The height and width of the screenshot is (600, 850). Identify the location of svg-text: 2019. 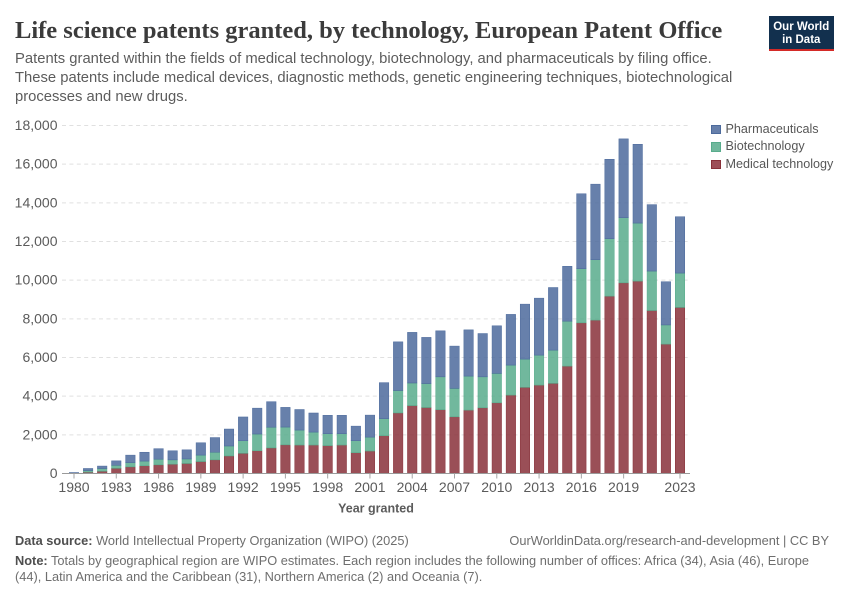
(623, 487).